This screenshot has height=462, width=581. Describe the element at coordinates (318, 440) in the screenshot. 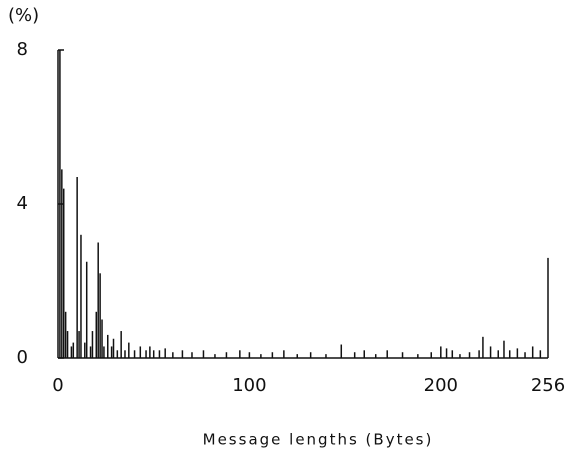

I see `x-axis-label: Message lengths (Bytes)` at that location.